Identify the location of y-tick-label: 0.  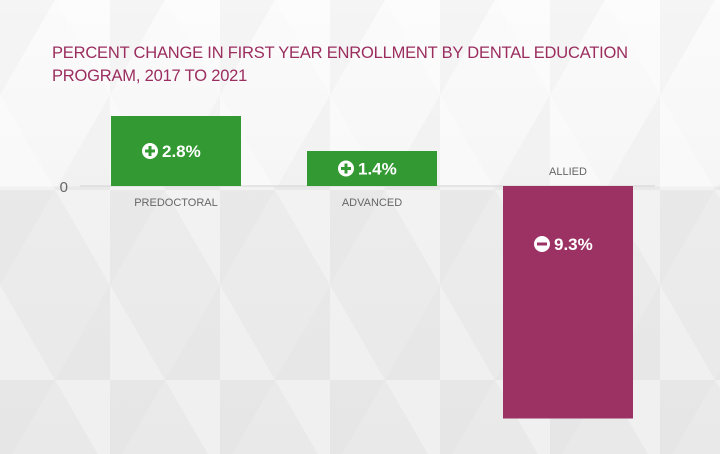
(64, 187).